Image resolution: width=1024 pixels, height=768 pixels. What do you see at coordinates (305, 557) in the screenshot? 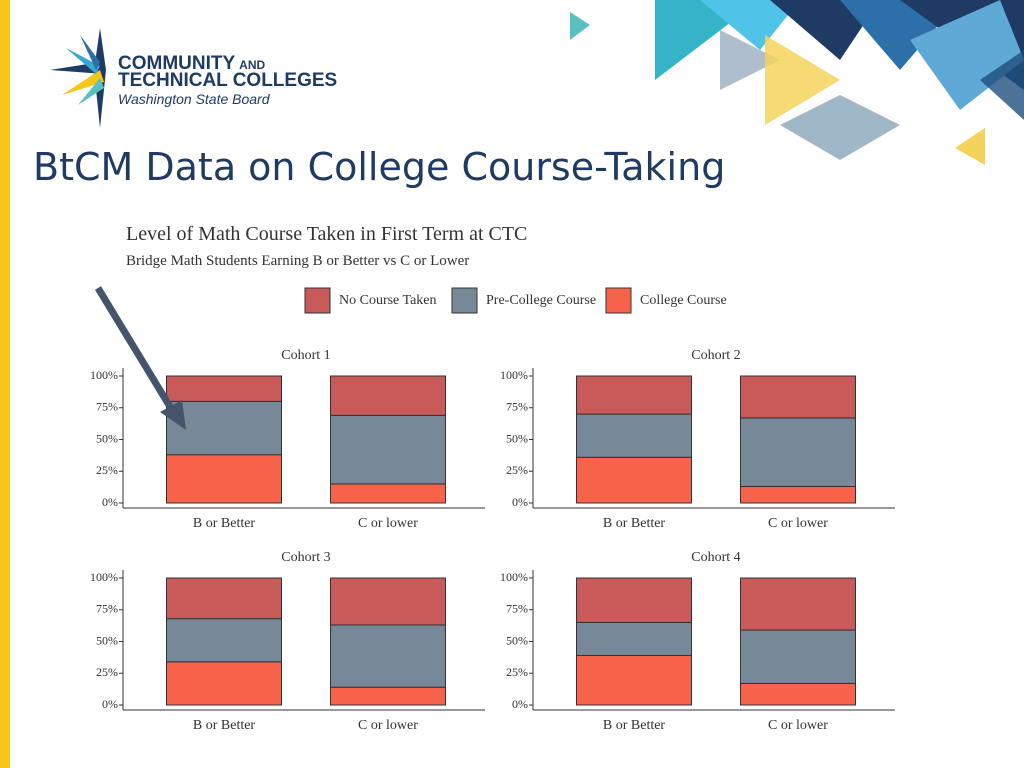
I see `panel-title: Cohort 3` at bounding box center [305, 557].